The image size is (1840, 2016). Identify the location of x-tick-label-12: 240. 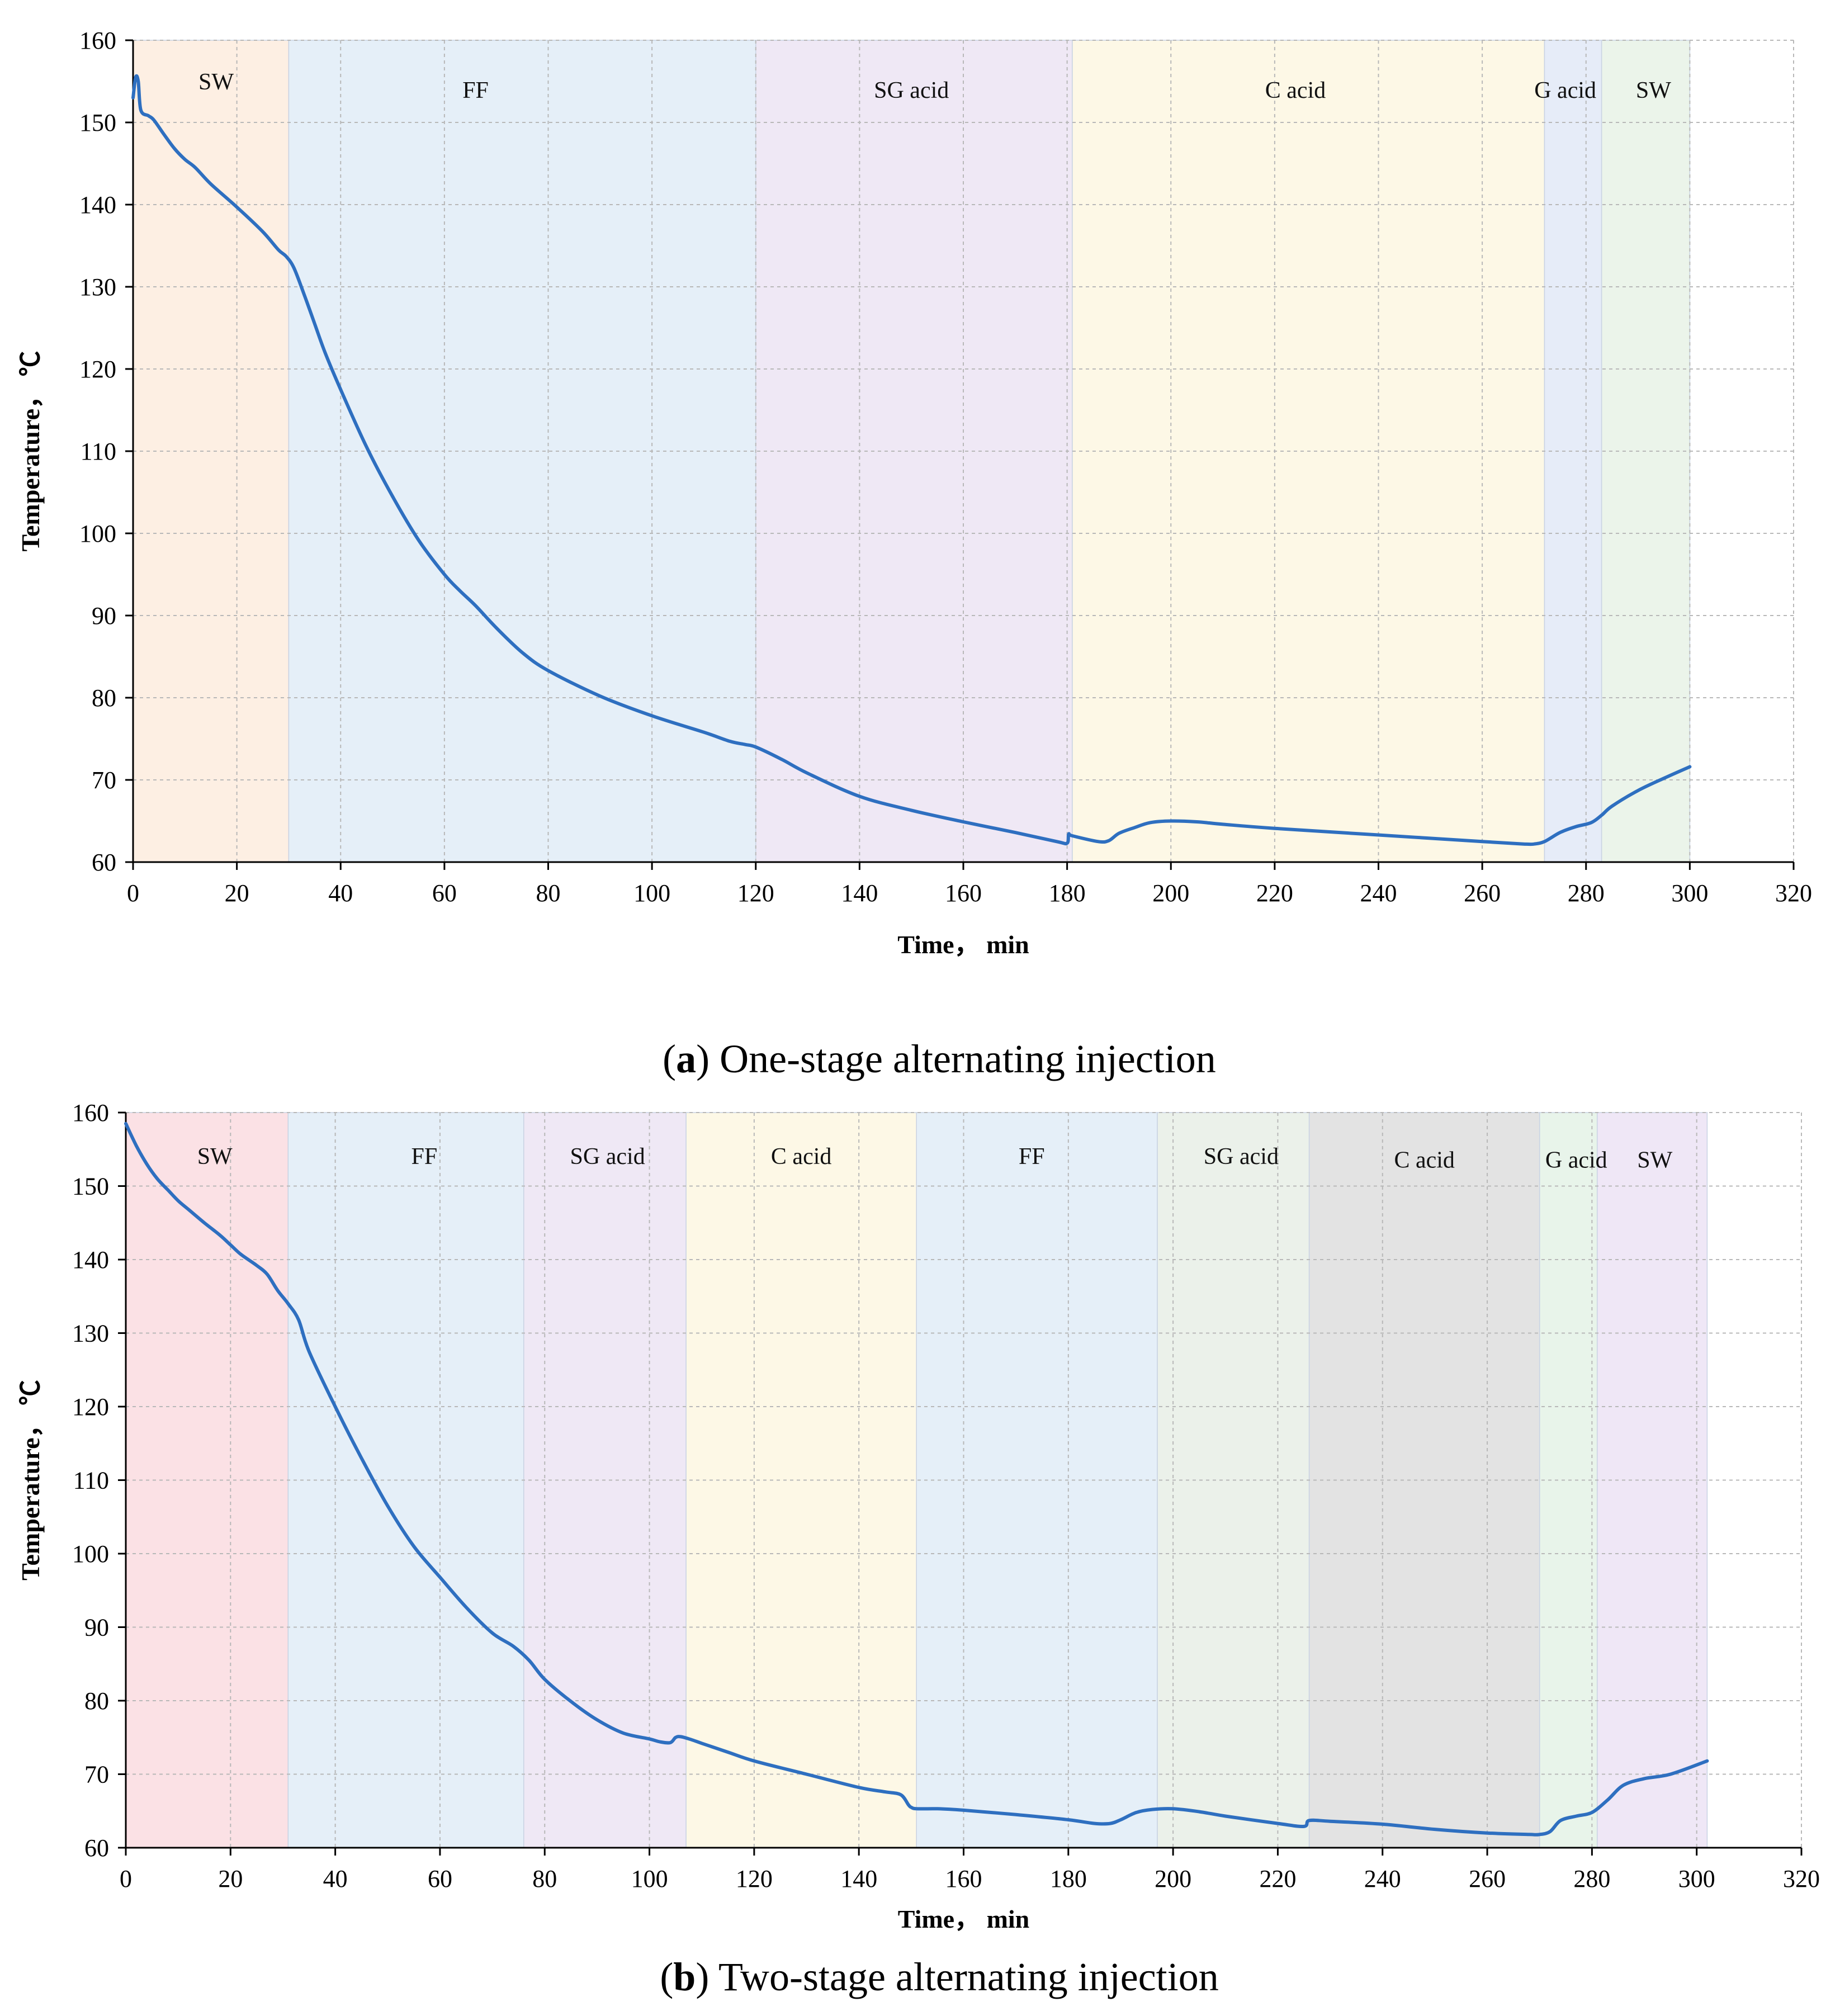
(1379, 893).